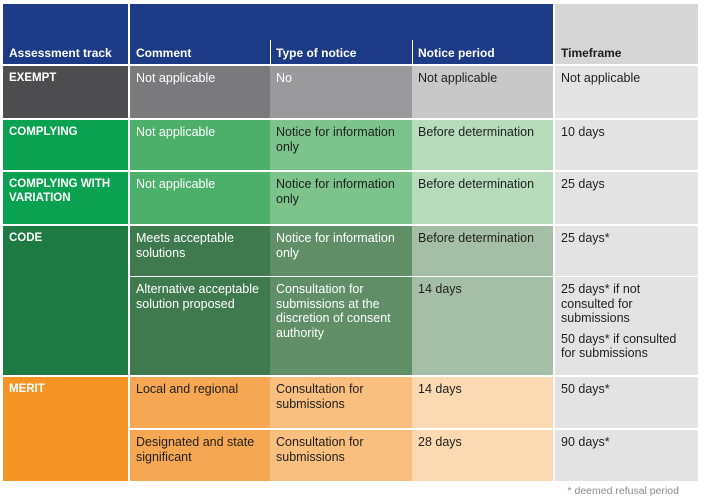  Describe the element at coordinates (440, 442) in the screenshot. I see `merit-period-2-text: 28 days` at that location.